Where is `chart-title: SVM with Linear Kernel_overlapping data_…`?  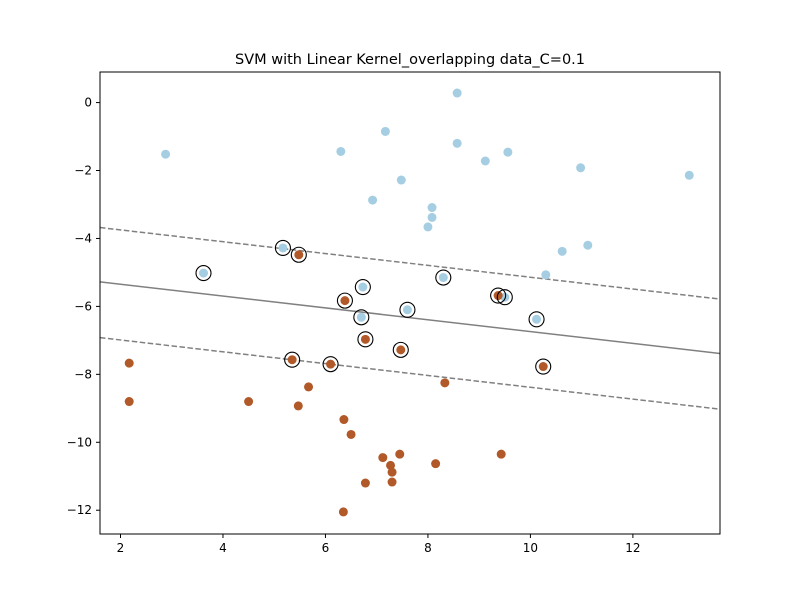
chart-title: SVM with Linear Kernel_overlapping data_… is located at coordinates (410, 60).